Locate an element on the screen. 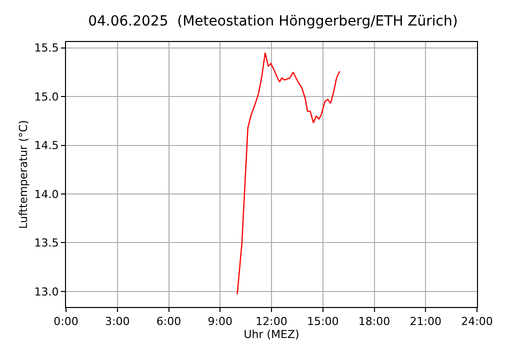 This screenshot has width=530, height=350. y-tick-label: 13.0 is located at coordinates (46, 291).